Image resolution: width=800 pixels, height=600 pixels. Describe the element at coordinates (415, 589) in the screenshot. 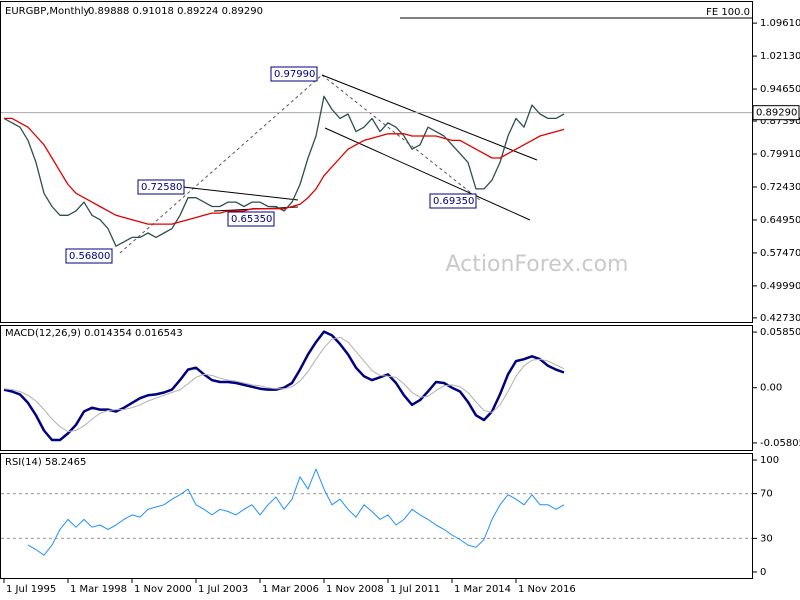

I see `x-tick-label: 1 Jul 2011` at that location.